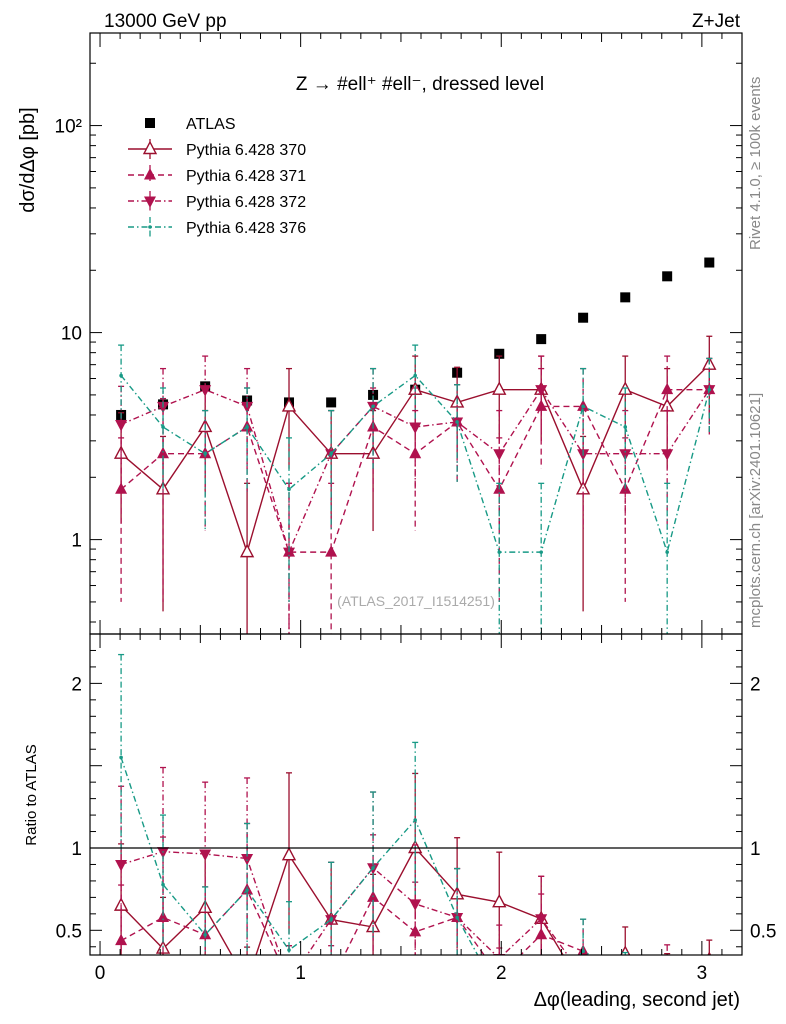 The image size is (786, 1024). Describe the element at coordinates (246, 150) in the screenshot. I see `legend-label: Pythia 6.428 370` at that location.